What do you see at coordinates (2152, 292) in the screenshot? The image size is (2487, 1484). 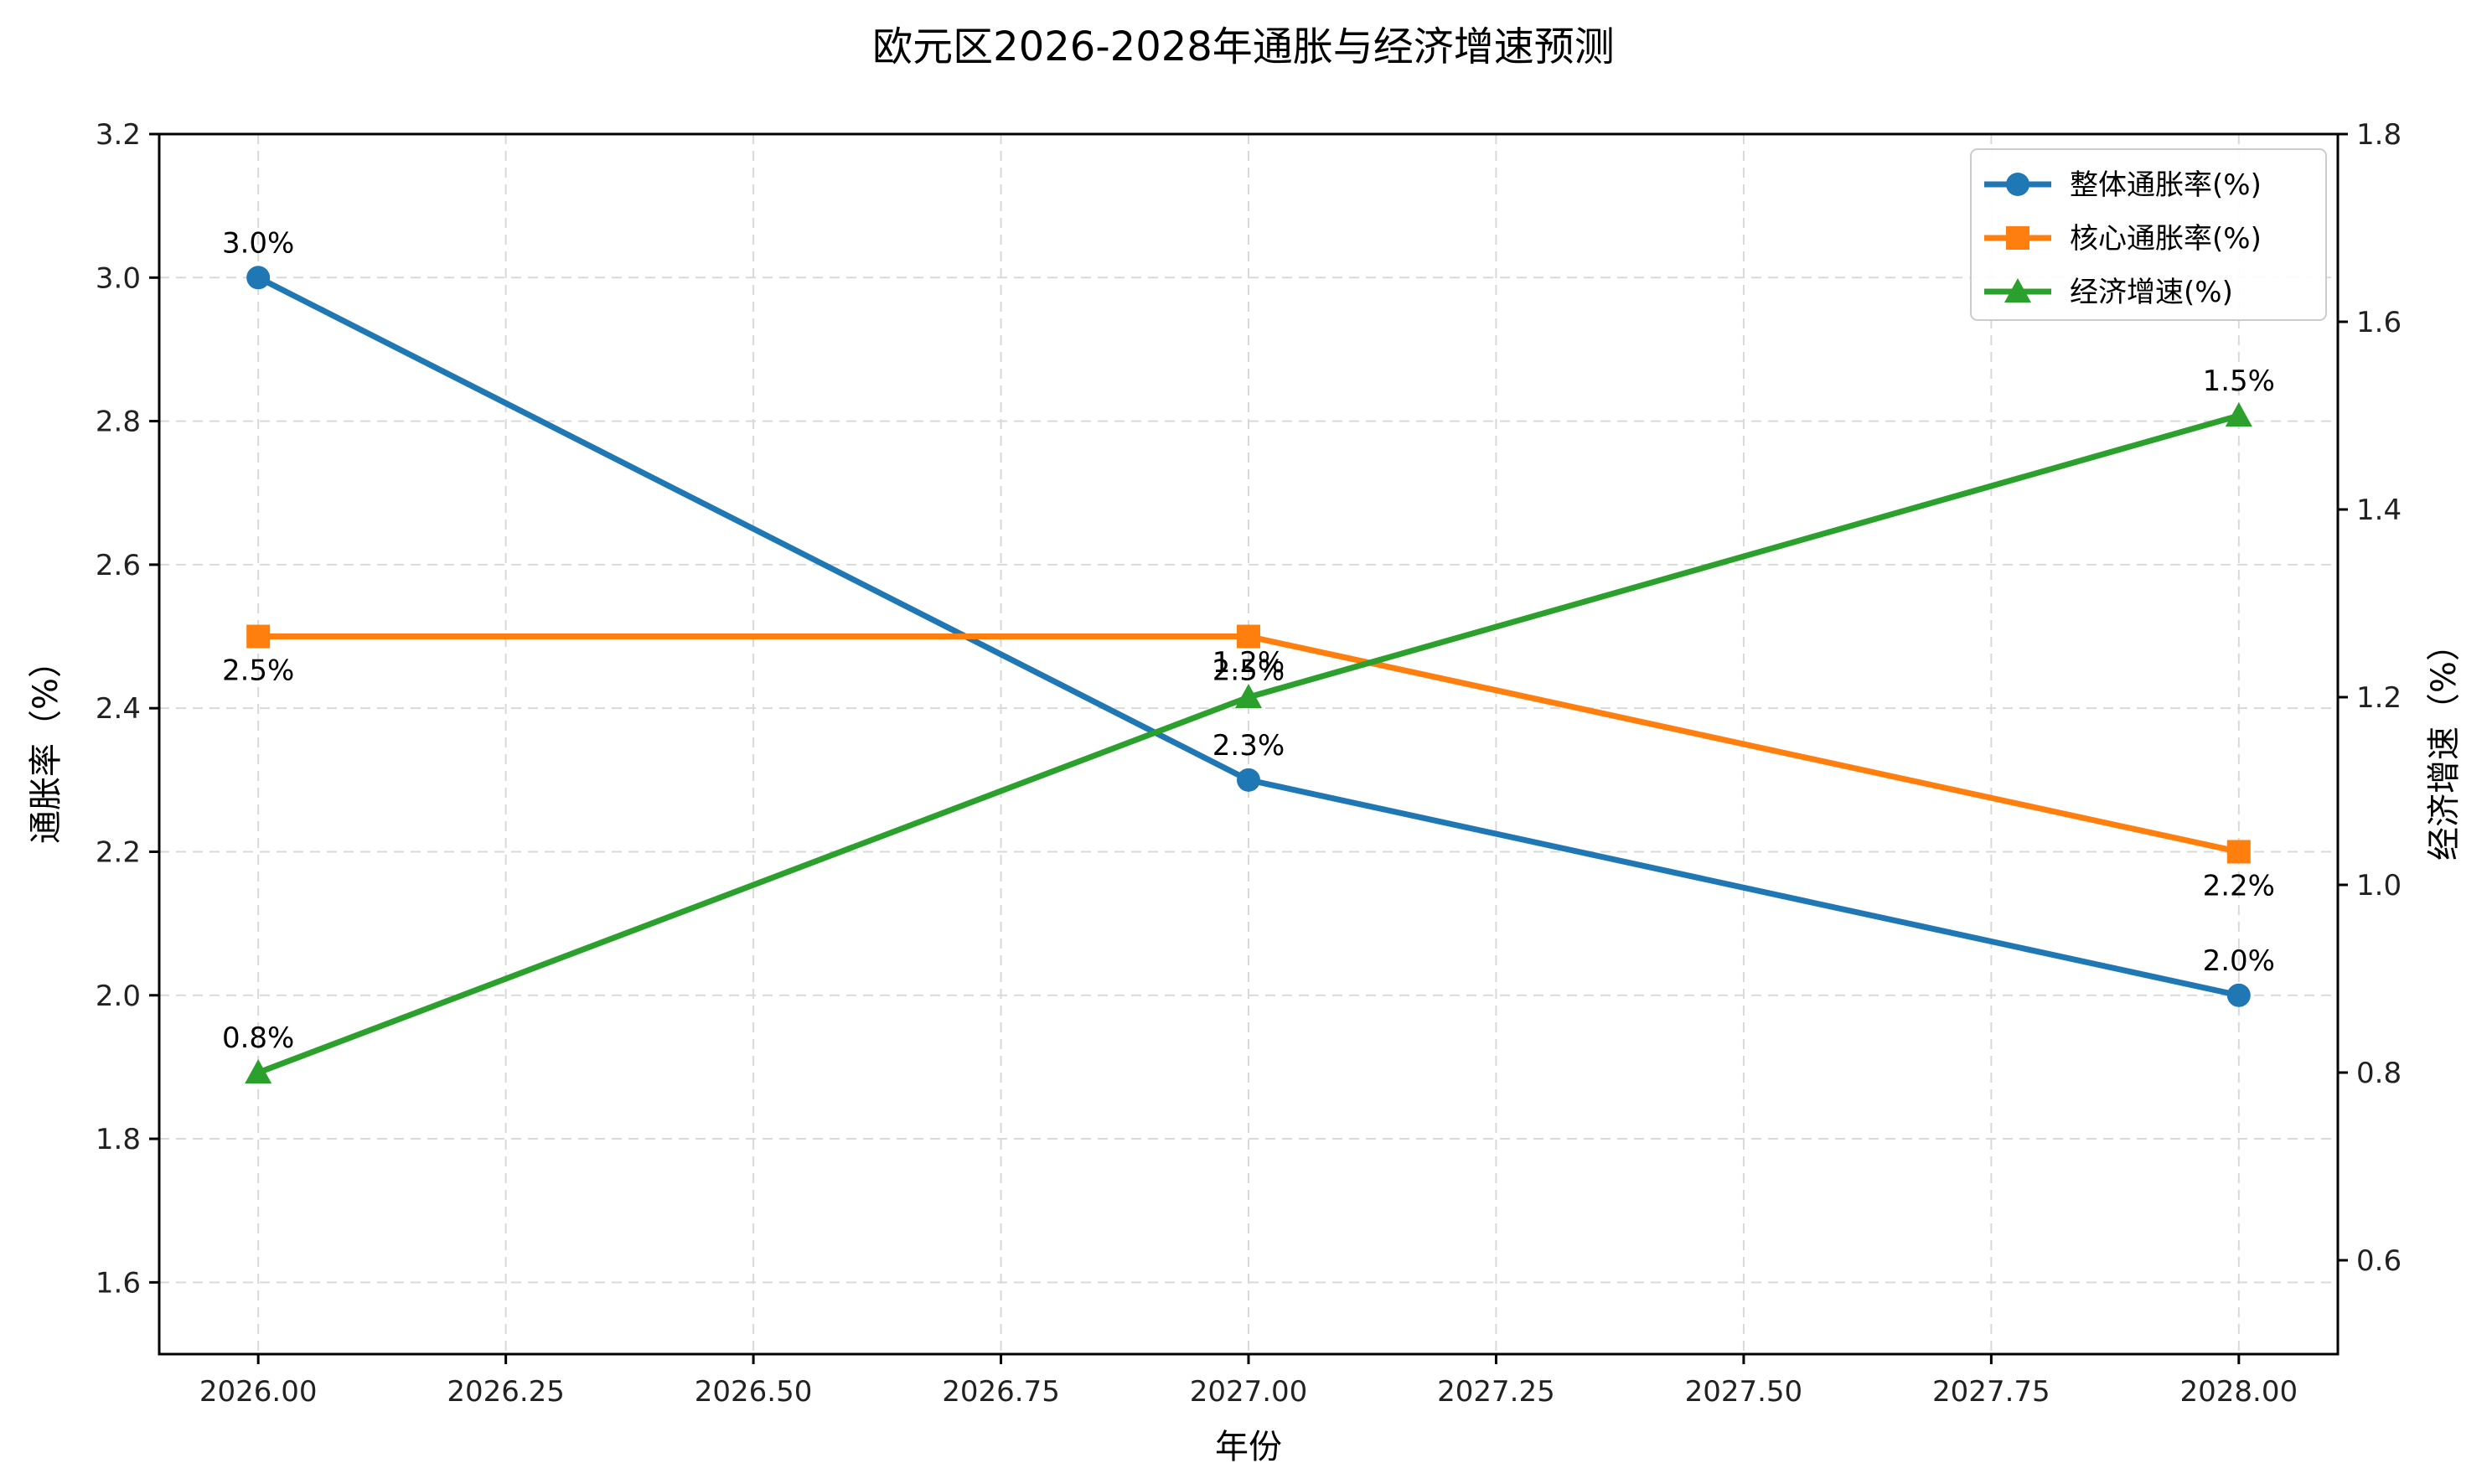 I see `legend-label: 经济增速(%)` at bounding box center [2152, 292].